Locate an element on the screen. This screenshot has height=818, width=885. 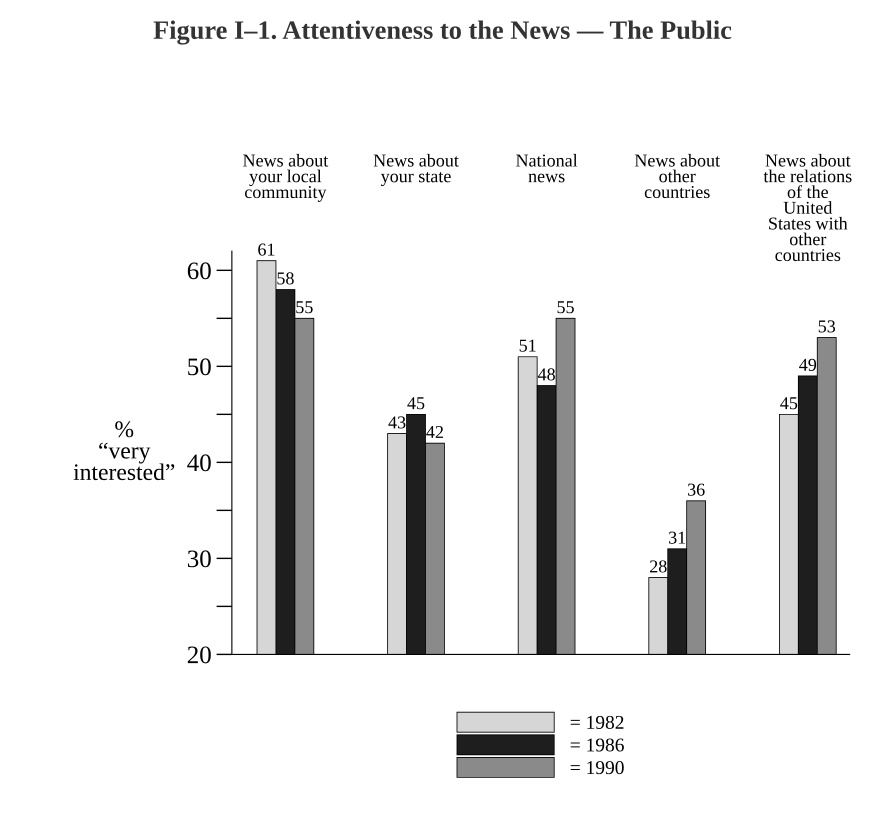
chart-title: Figure I–1. Attentiveness to the News — The Public is located at coordinates (443, 32).